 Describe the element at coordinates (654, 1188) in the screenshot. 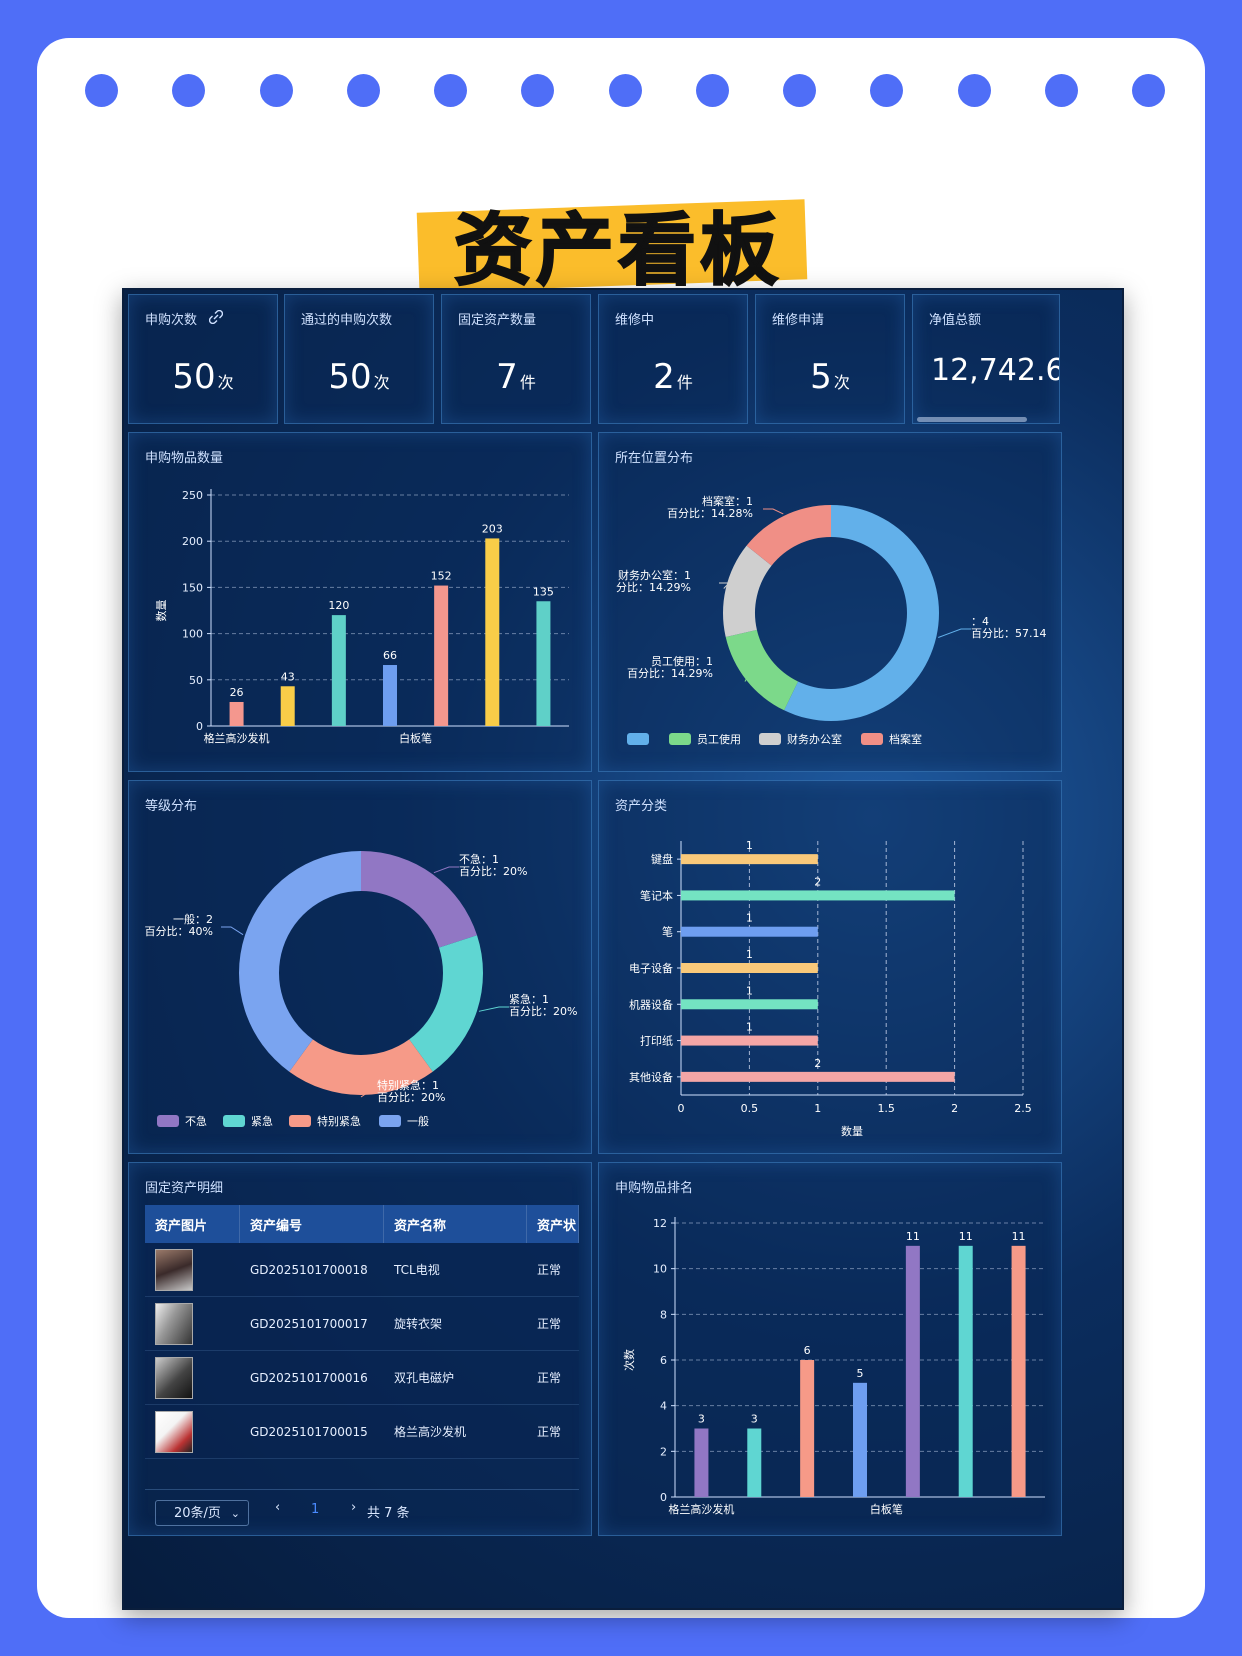

I see `panel-title: 申购物品排名` at that location.